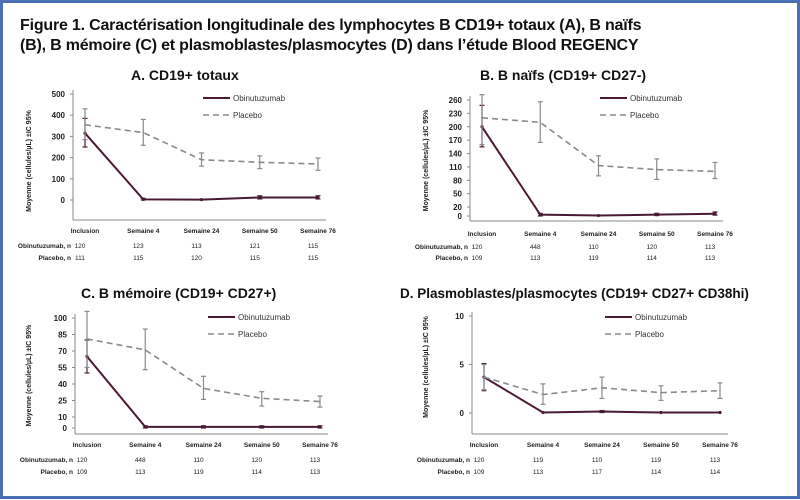 Image resolution: width=800 pixels, height=500 pixels. I want to click on y-tick-label: 300, so click(59, 136).